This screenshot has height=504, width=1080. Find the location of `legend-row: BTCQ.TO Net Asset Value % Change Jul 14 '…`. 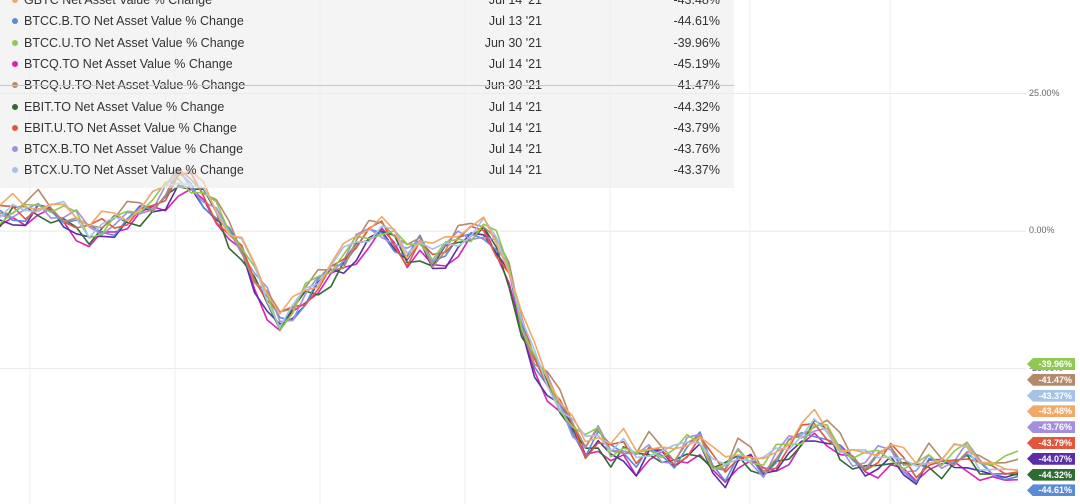

legend-row: BTCQ.TO Net Asset Value % Change Jul 14 '… is located at coordinates (367, 64).